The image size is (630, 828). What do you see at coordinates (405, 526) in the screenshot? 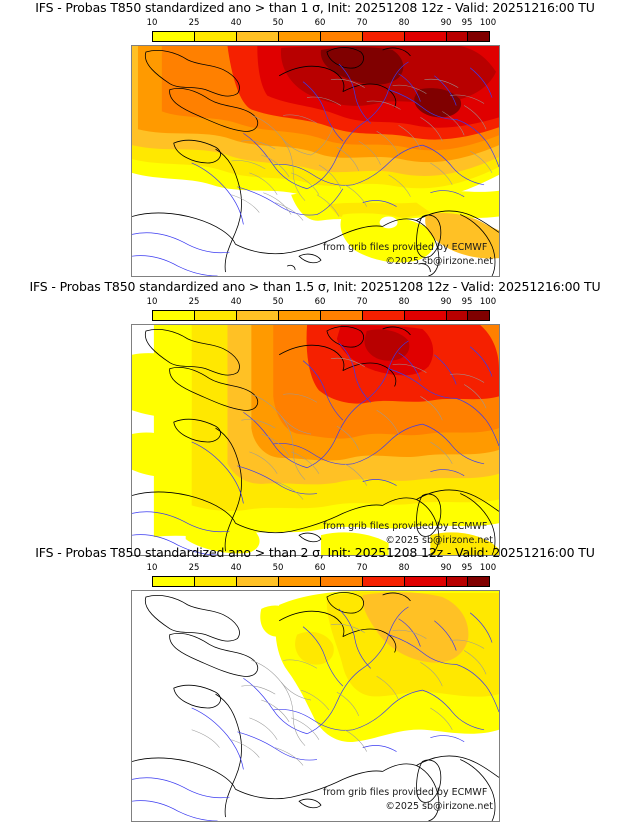
I see `attribution-grib-2: from grib files provided by ECMWF` at bounding box center [405, 526].